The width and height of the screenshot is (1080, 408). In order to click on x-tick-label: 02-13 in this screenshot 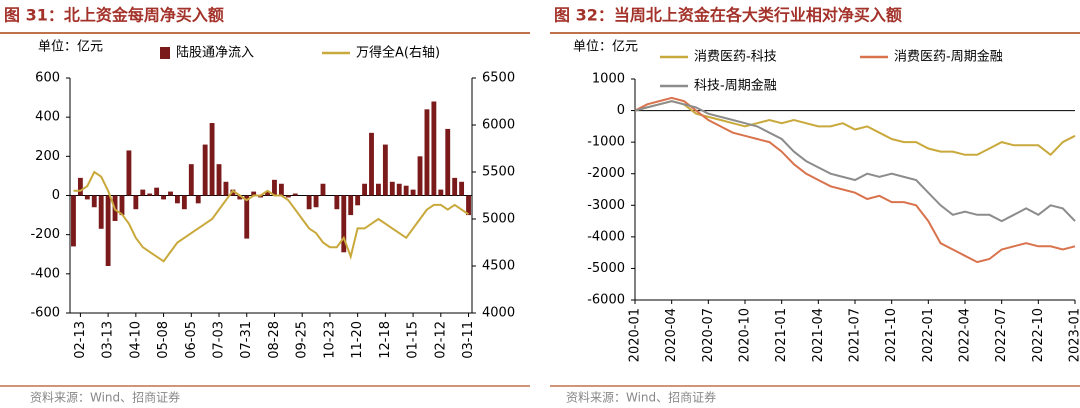, I will do `click(80, 340)`.